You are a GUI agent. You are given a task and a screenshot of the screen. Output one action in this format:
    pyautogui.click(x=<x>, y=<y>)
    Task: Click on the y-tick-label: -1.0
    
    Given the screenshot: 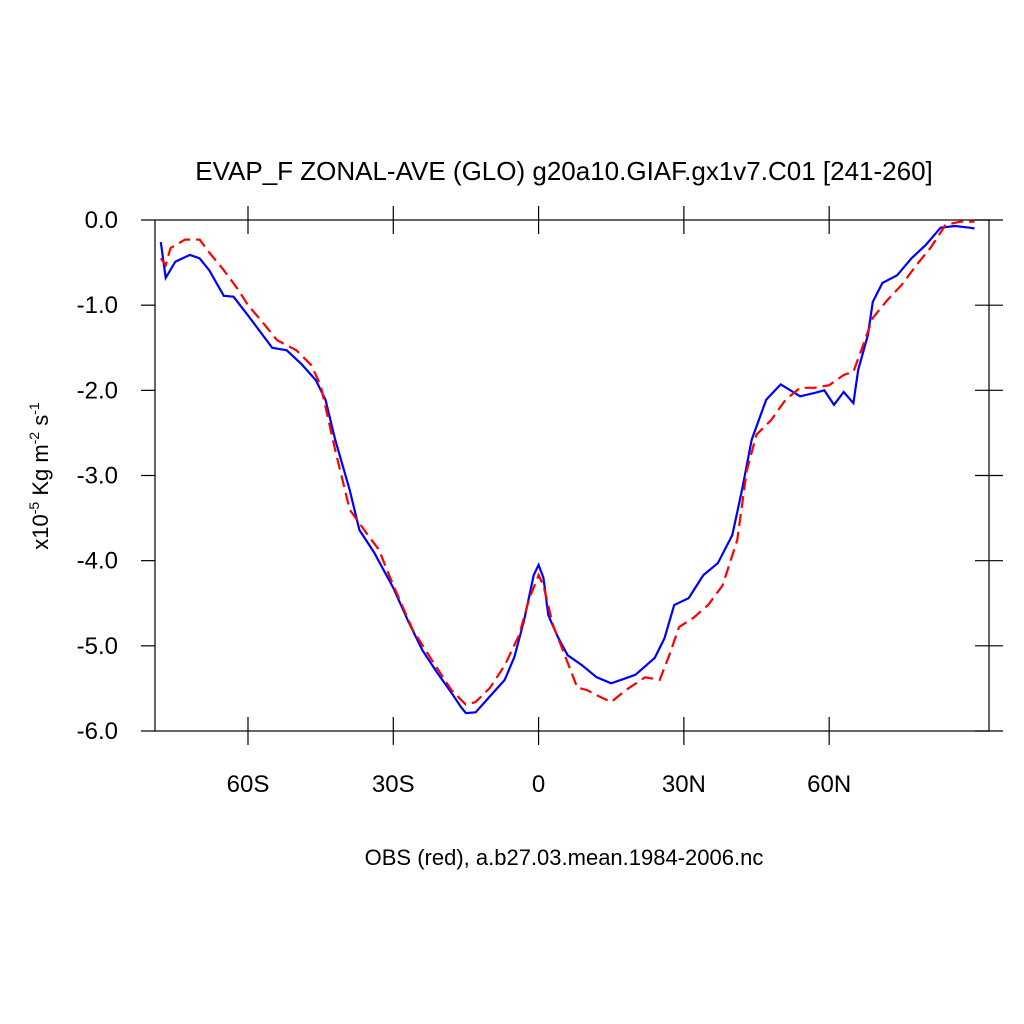 What is the action you would take?
    pyautogui.click(x=97, y=305)
    